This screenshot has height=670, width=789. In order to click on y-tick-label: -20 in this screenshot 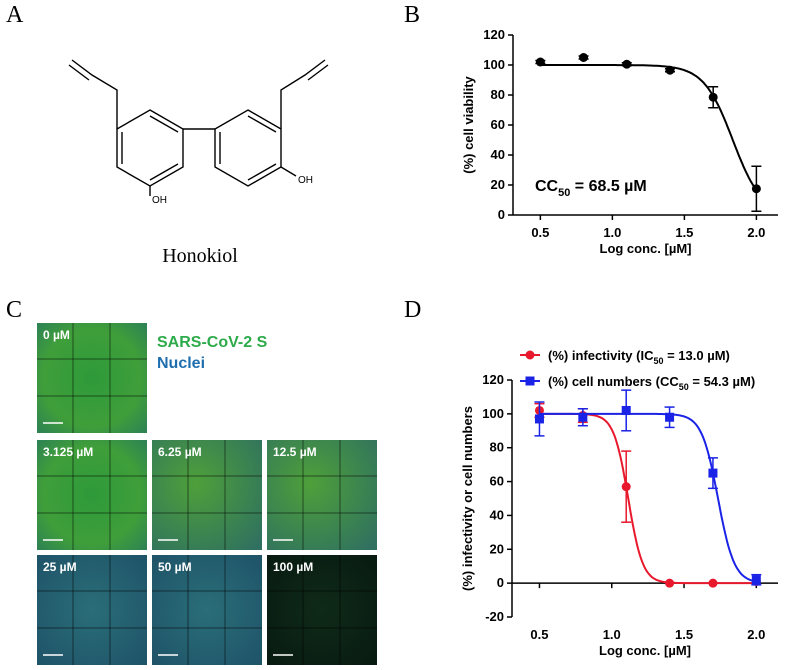, I will do `click(494, 616)`.